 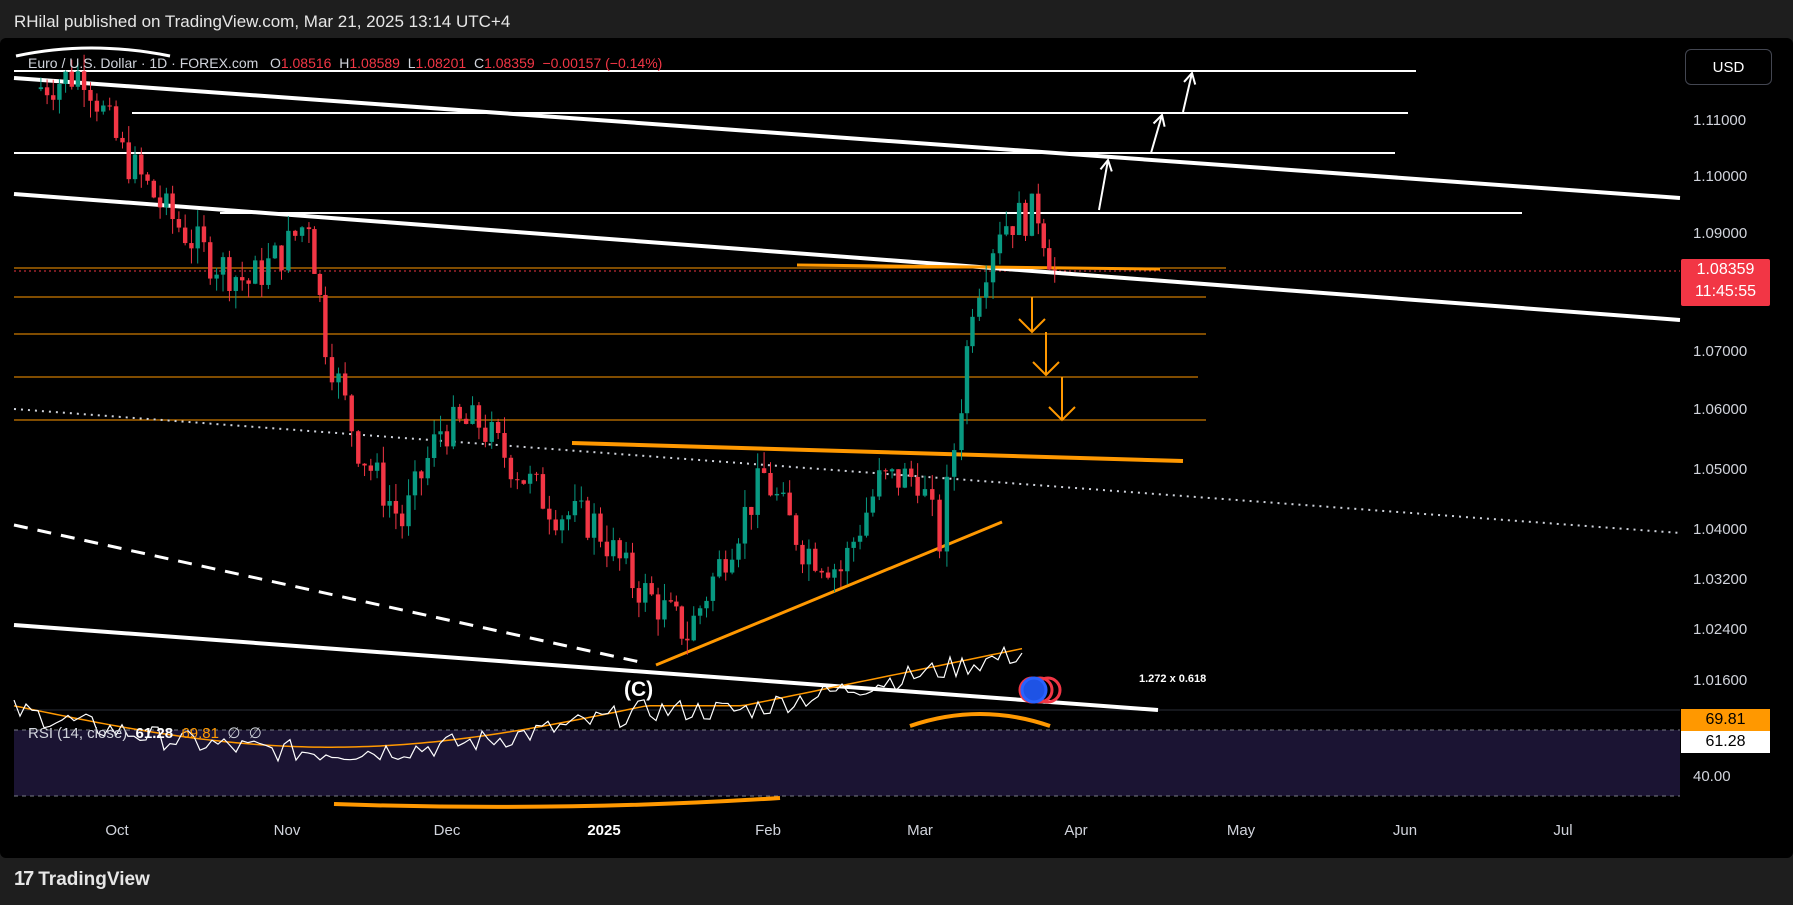 What do you see at coordinates (154, 733) in the screenshot?
I see `rsi-value: 61.28` at bounding box center [154, 733].